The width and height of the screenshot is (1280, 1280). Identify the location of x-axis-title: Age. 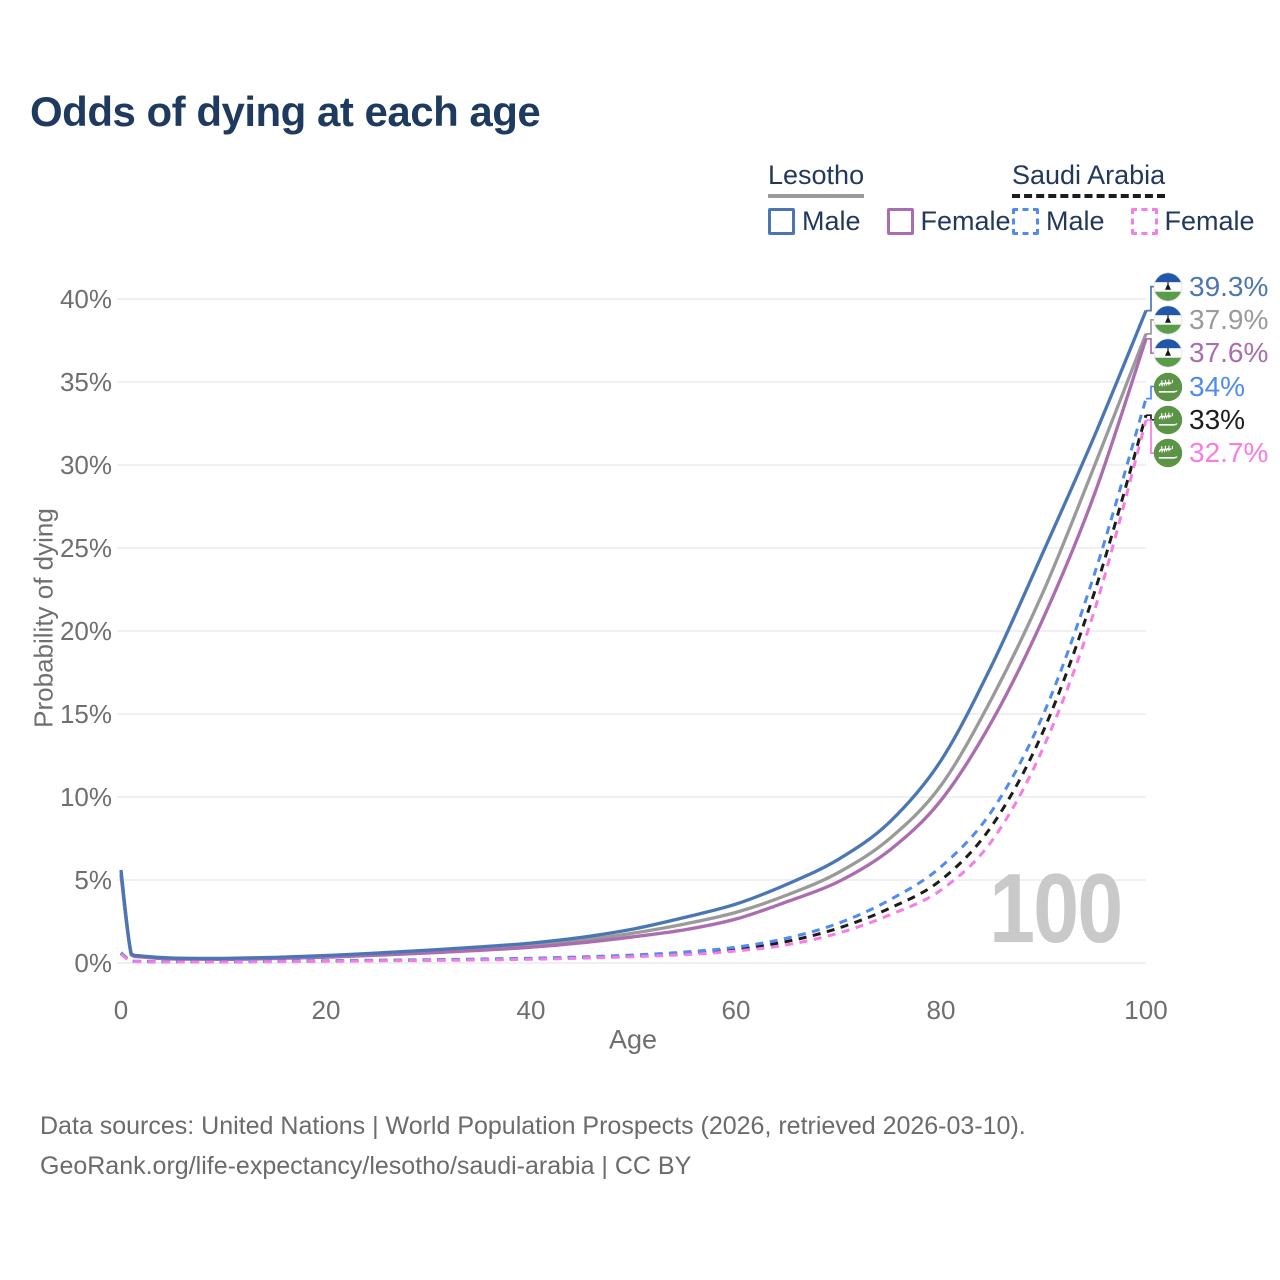
(633, 1039).